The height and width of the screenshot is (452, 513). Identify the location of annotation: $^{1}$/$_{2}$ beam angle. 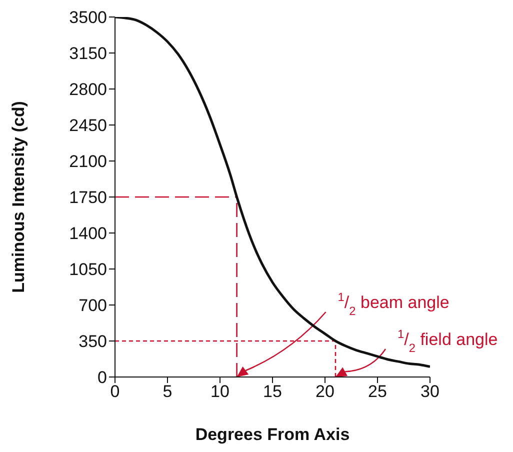
(394, 304).